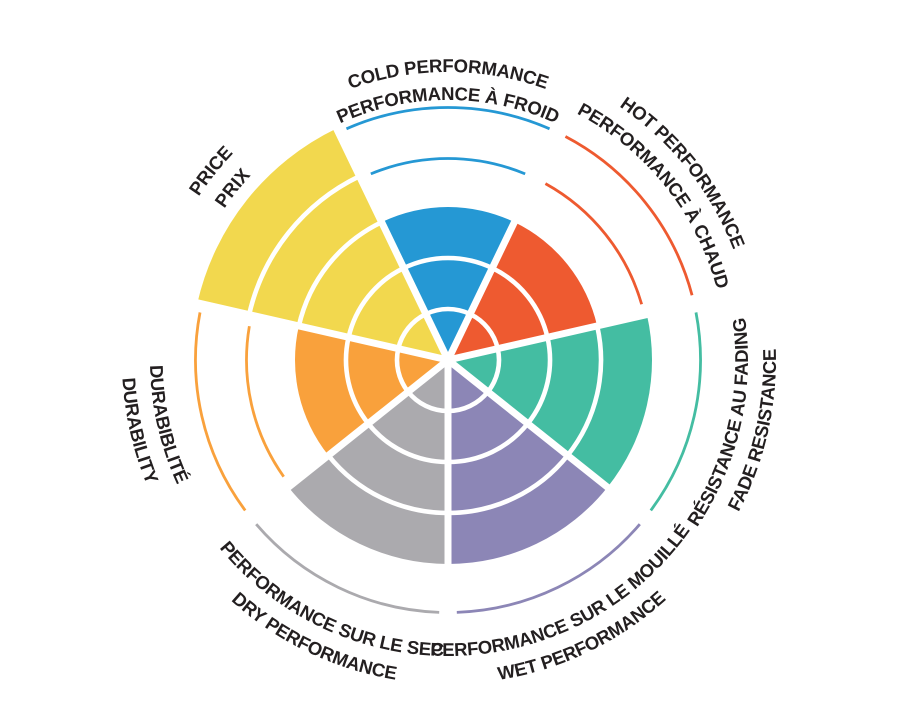 This screenshot has height=720, width=900. I want to click on label-hot-performance-line1: HOT PERFORMANCE, so click(683, 171).